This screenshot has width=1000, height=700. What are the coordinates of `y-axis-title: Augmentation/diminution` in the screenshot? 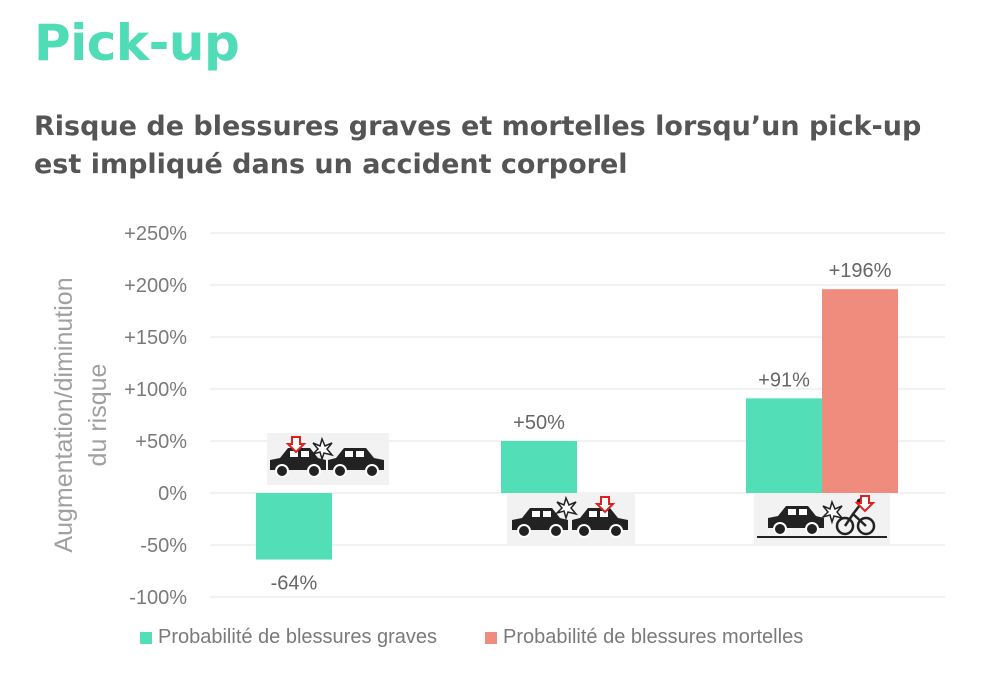 It's located at (64, 414).